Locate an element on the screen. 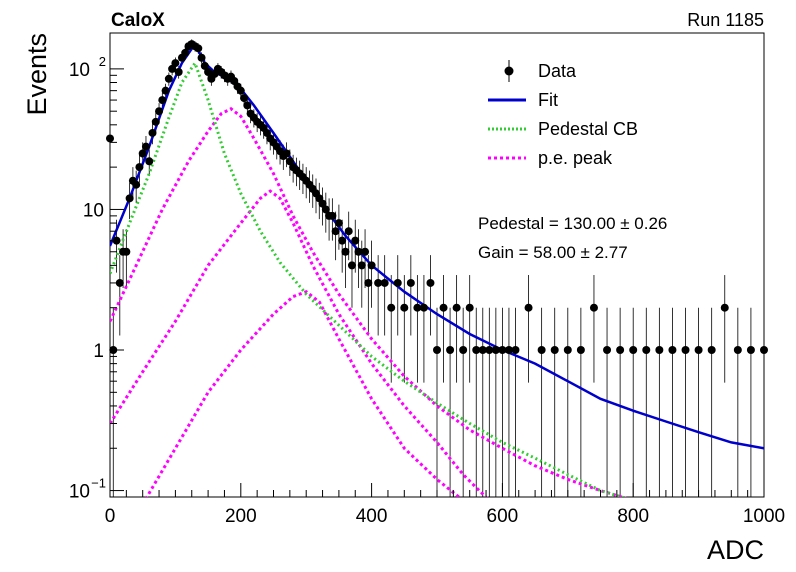 The width and height of the screenshot is (796, 572). header-left-label: CaloX is located at coordinates (138, 20).